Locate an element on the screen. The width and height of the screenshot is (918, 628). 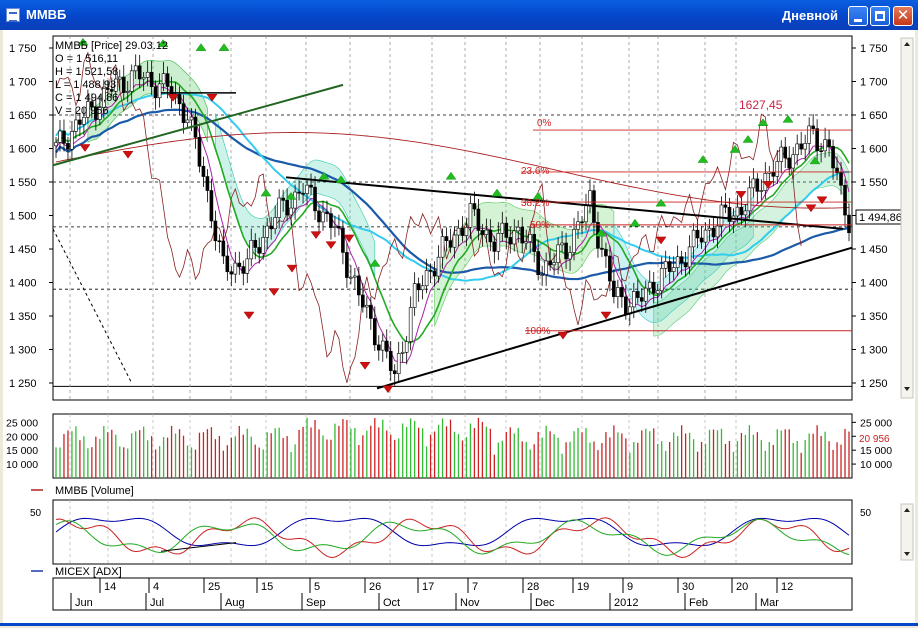
maximize-button is located at coordinates (880, 16).